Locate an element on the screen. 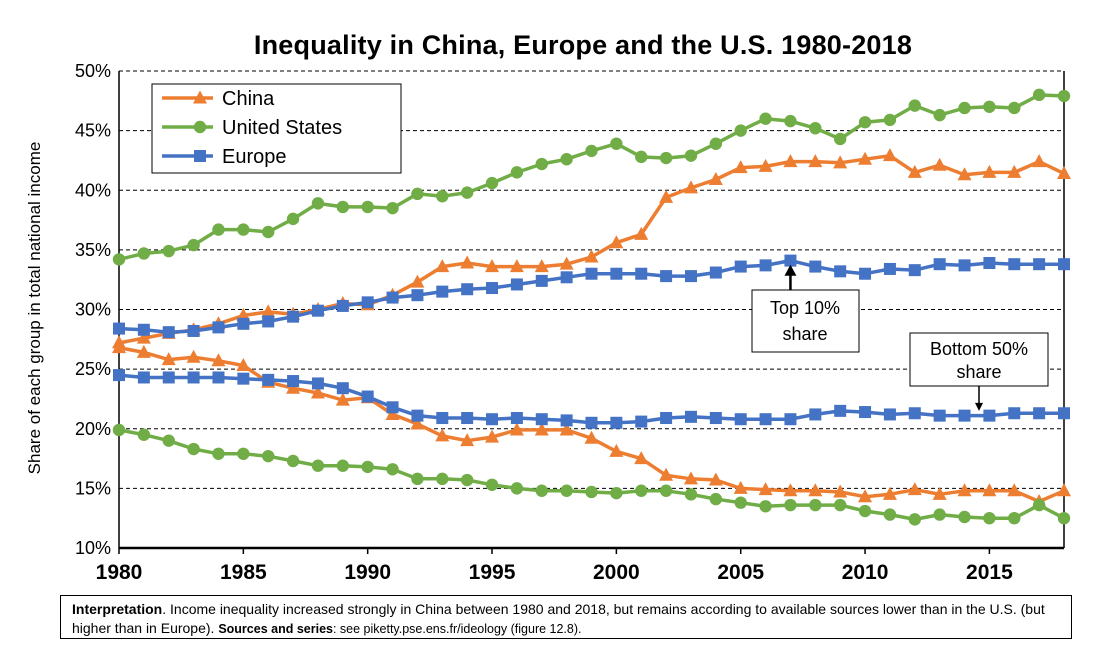  y-tick-label: 50% is located at coordinates (93, 71).